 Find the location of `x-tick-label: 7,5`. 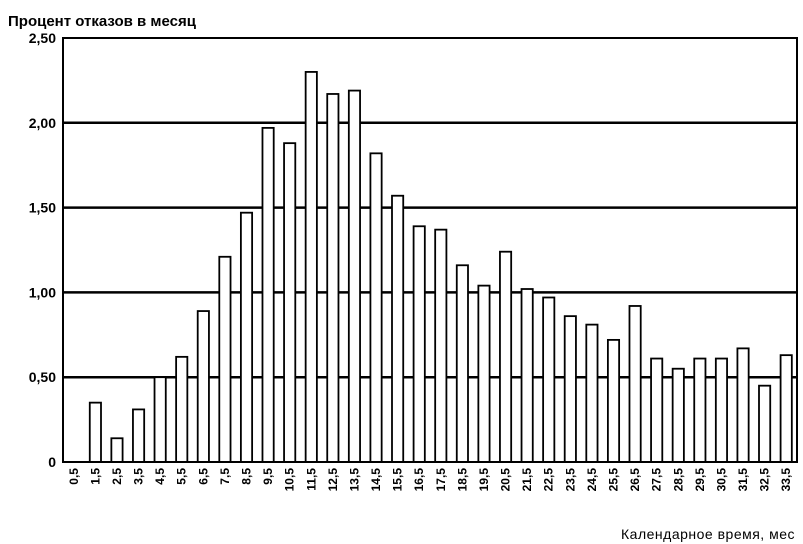

x-tick-label: 7,5 is located at coordinates (225, 476).